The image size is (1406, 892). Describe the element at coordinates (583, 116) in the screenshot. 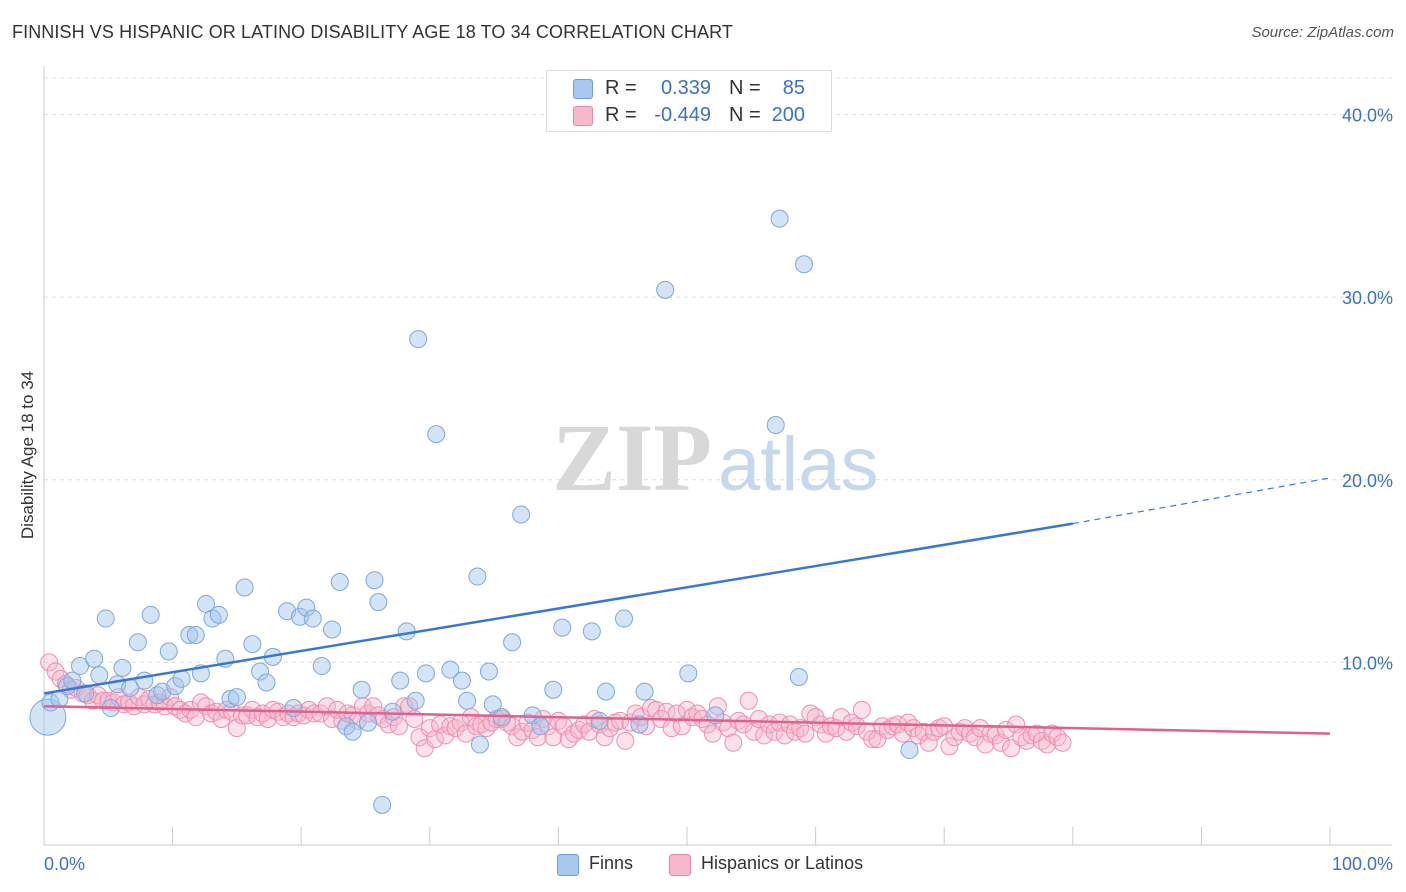

I see `hispanic-swatch` at that location.